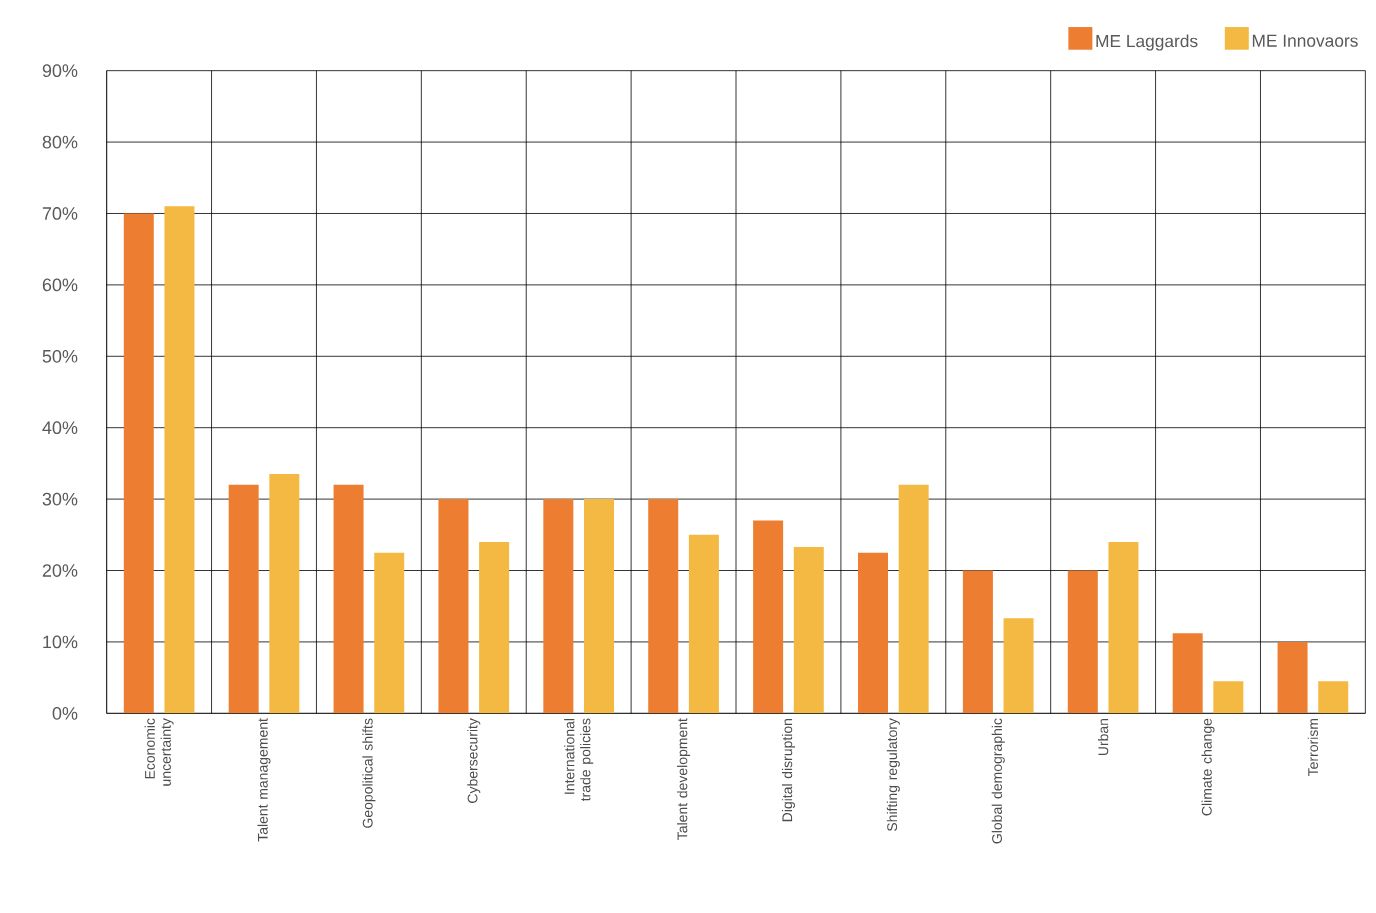  Describe the element at coordinates (60, 570) in the screenshot. I see `y-tick-label: 20%` at that location.